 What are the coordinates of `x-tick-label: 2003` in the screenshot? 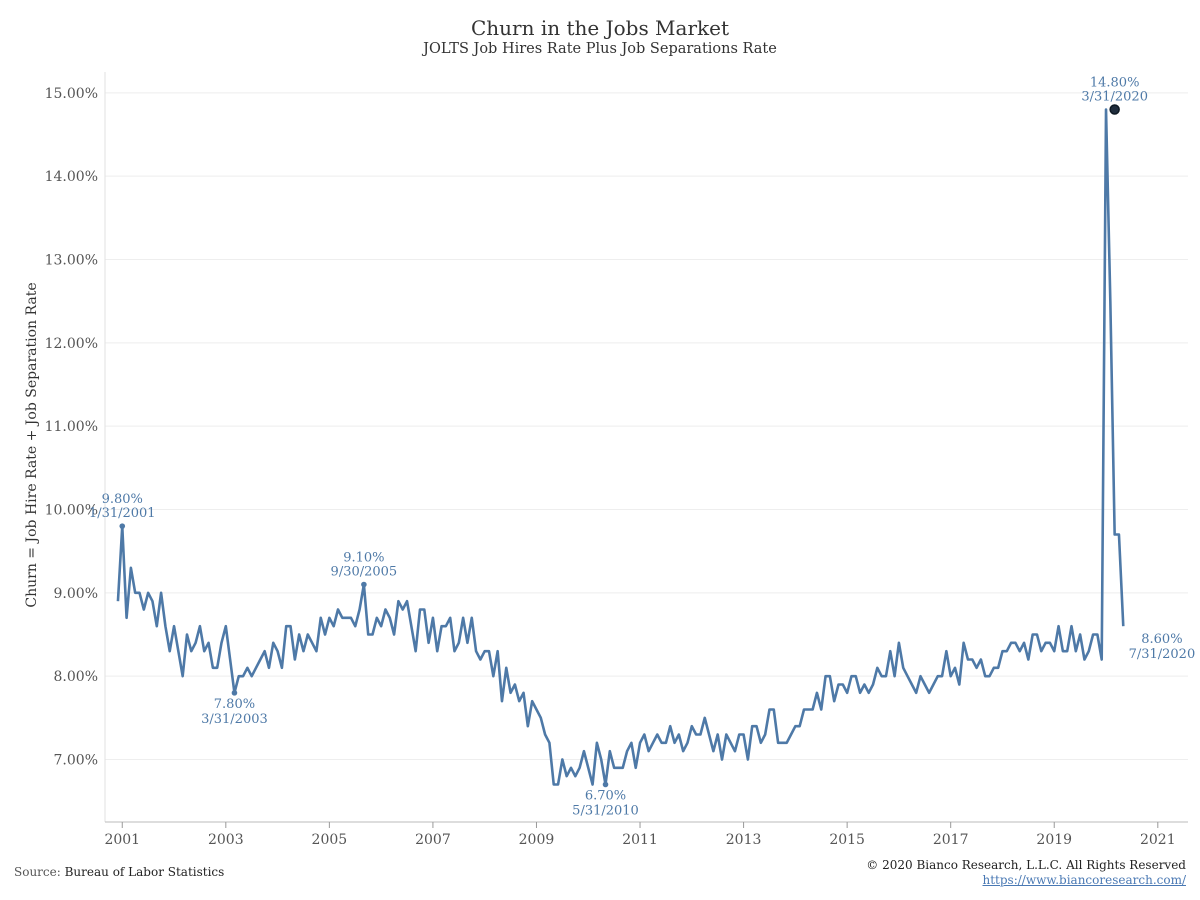 It's located at (226, 840).